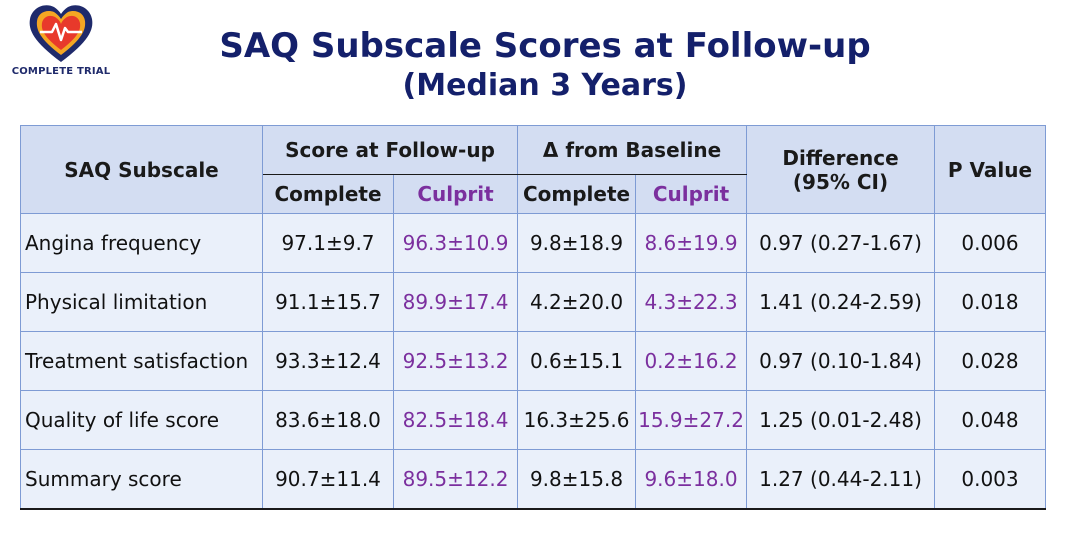  What do you see at coordinates (577, 194) in the screenshot?
I see `header-delta-complete: Complete` at bounding box center [577, 194].